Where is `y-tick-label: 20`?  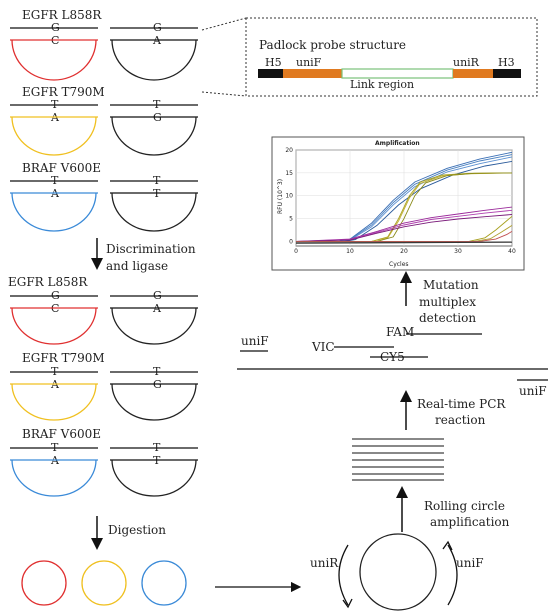 y-tick-label: 20 is located at coordinates (289, 150).